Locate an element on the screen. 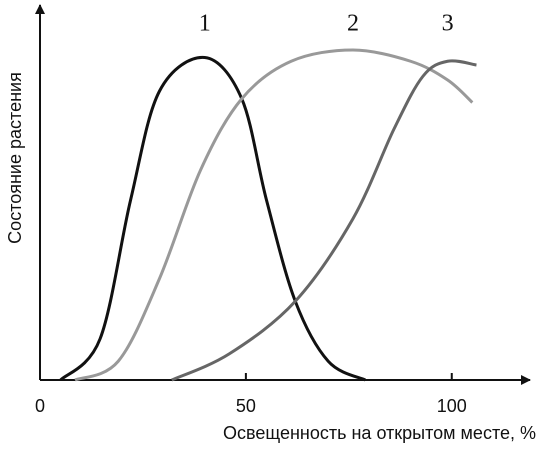  series-label: 2 is located at coordinates (353, 24).